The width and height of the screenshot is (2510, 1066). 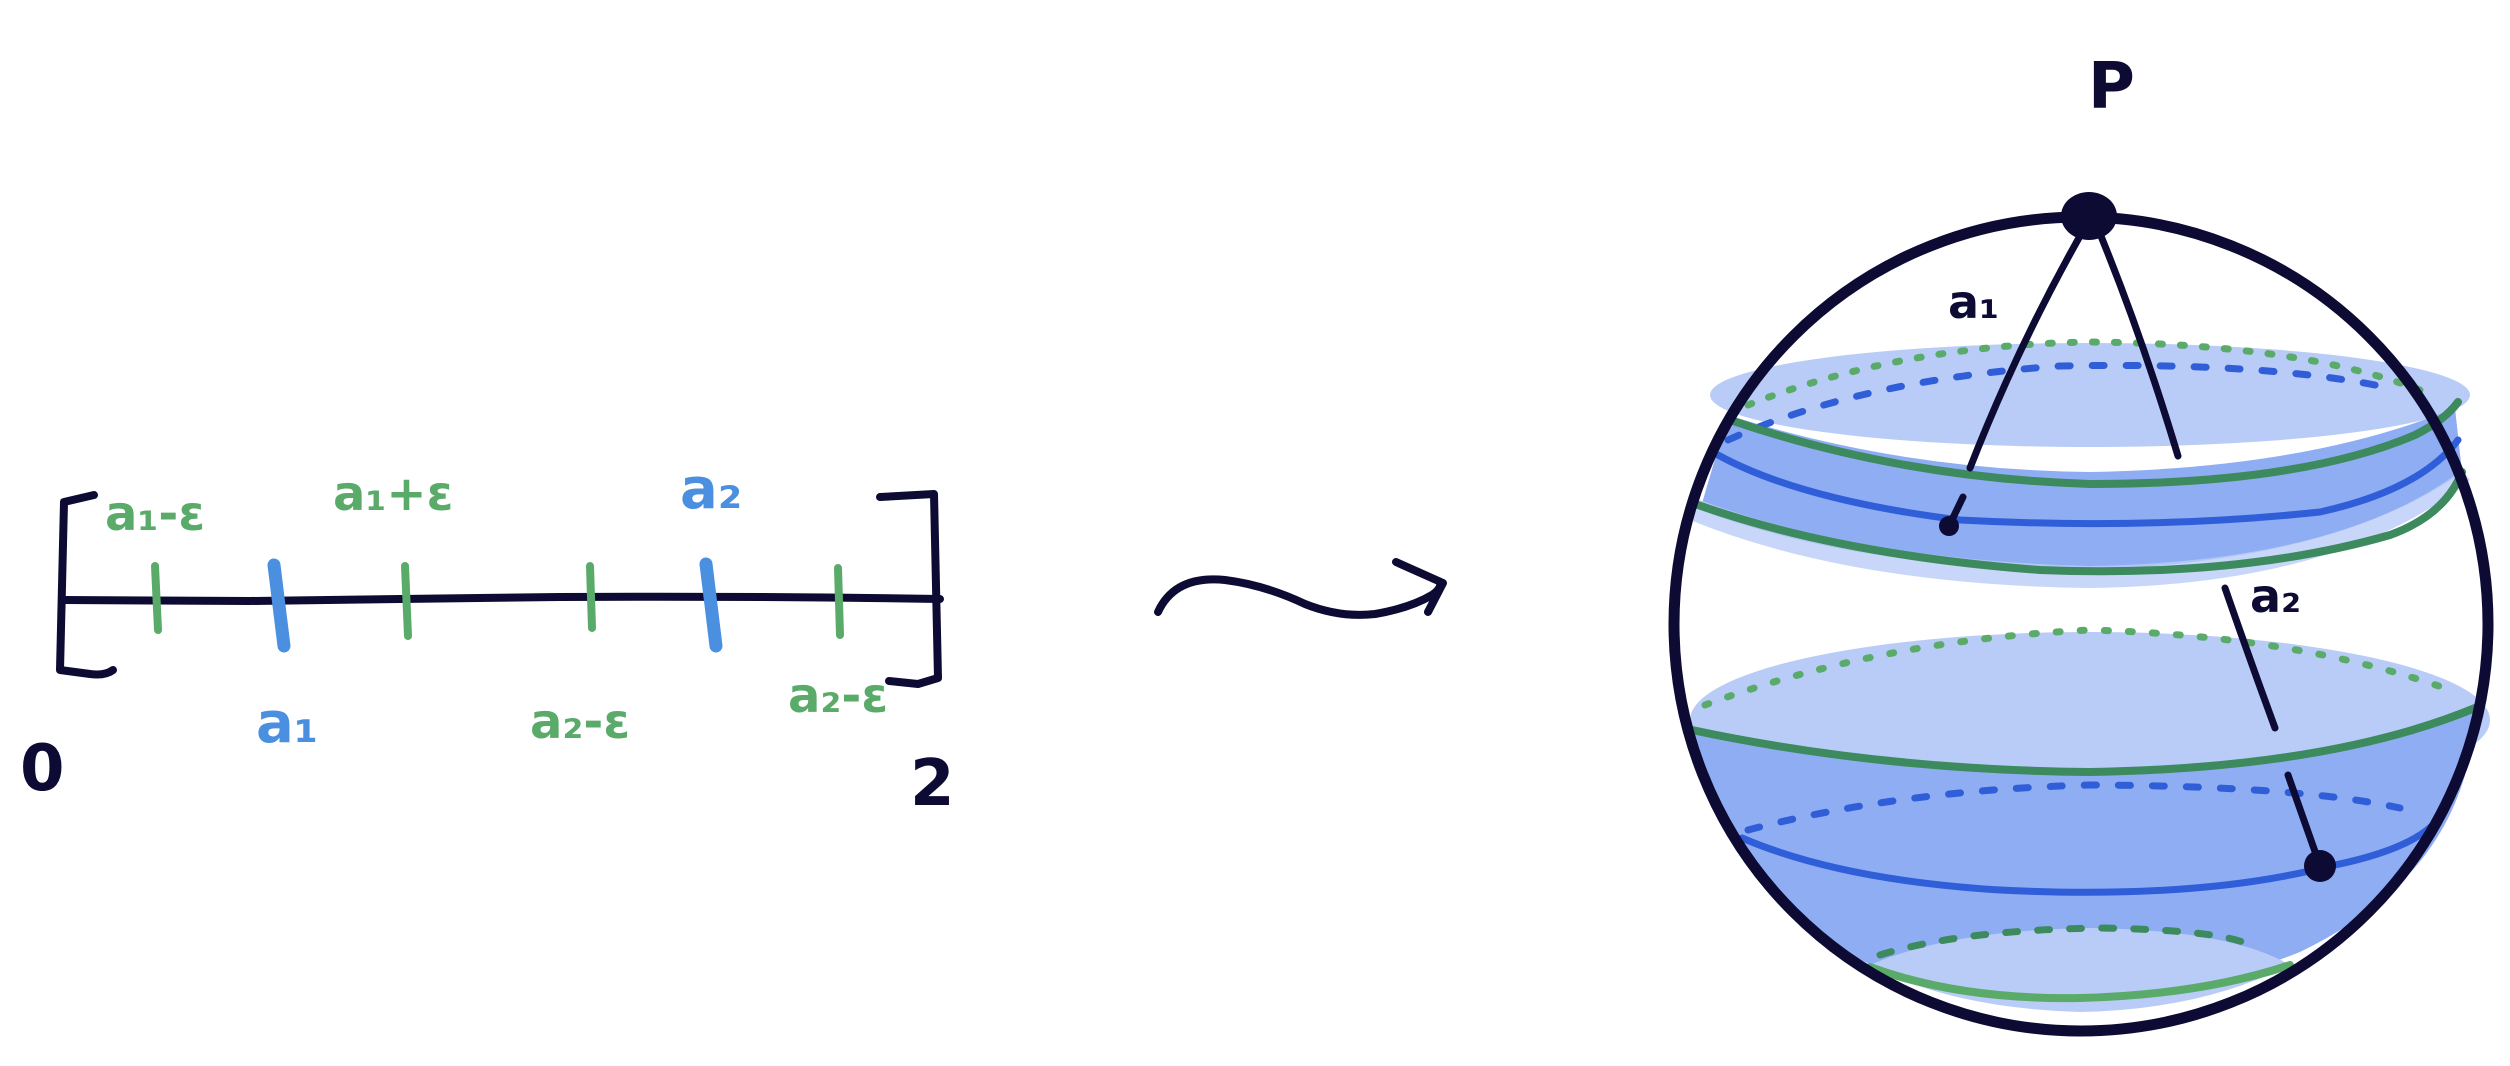 I want to click on label-two: 2, so click(x=932, y=784).